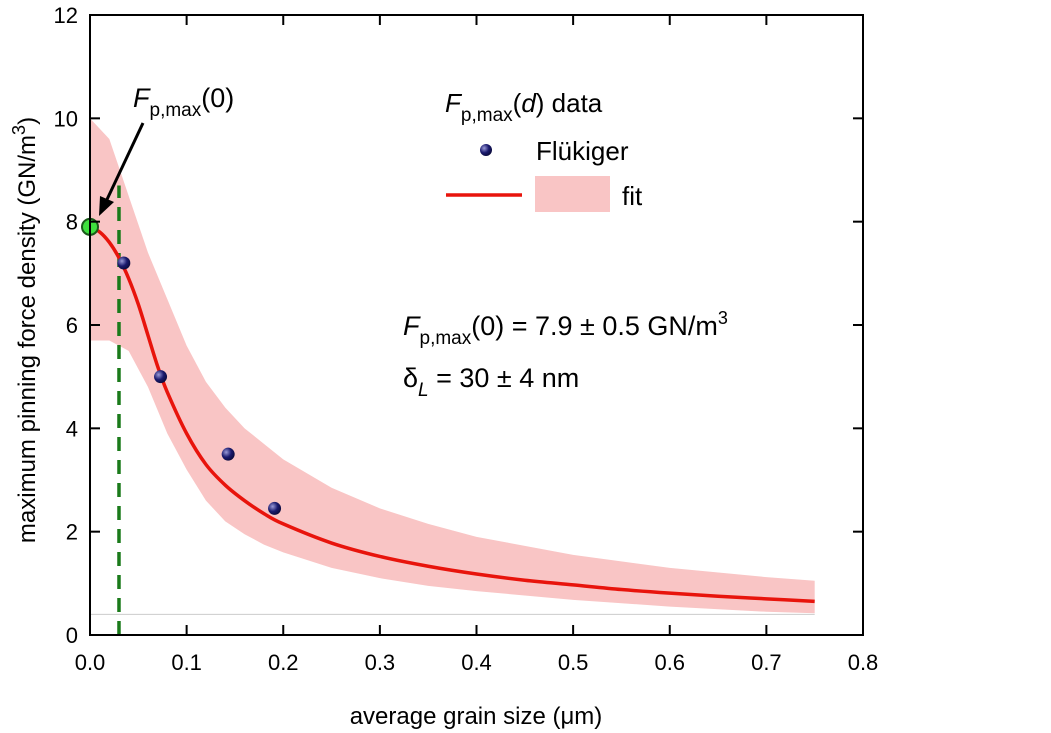 The width and height of the screenshot is (1051, 733). What do you see at coordinates (565, 328) in the screenshot?
I see `result-fpmax: Fp,max(0) = 7.9 ± 0.5 GN/m3` at bounding box center [565, 328].